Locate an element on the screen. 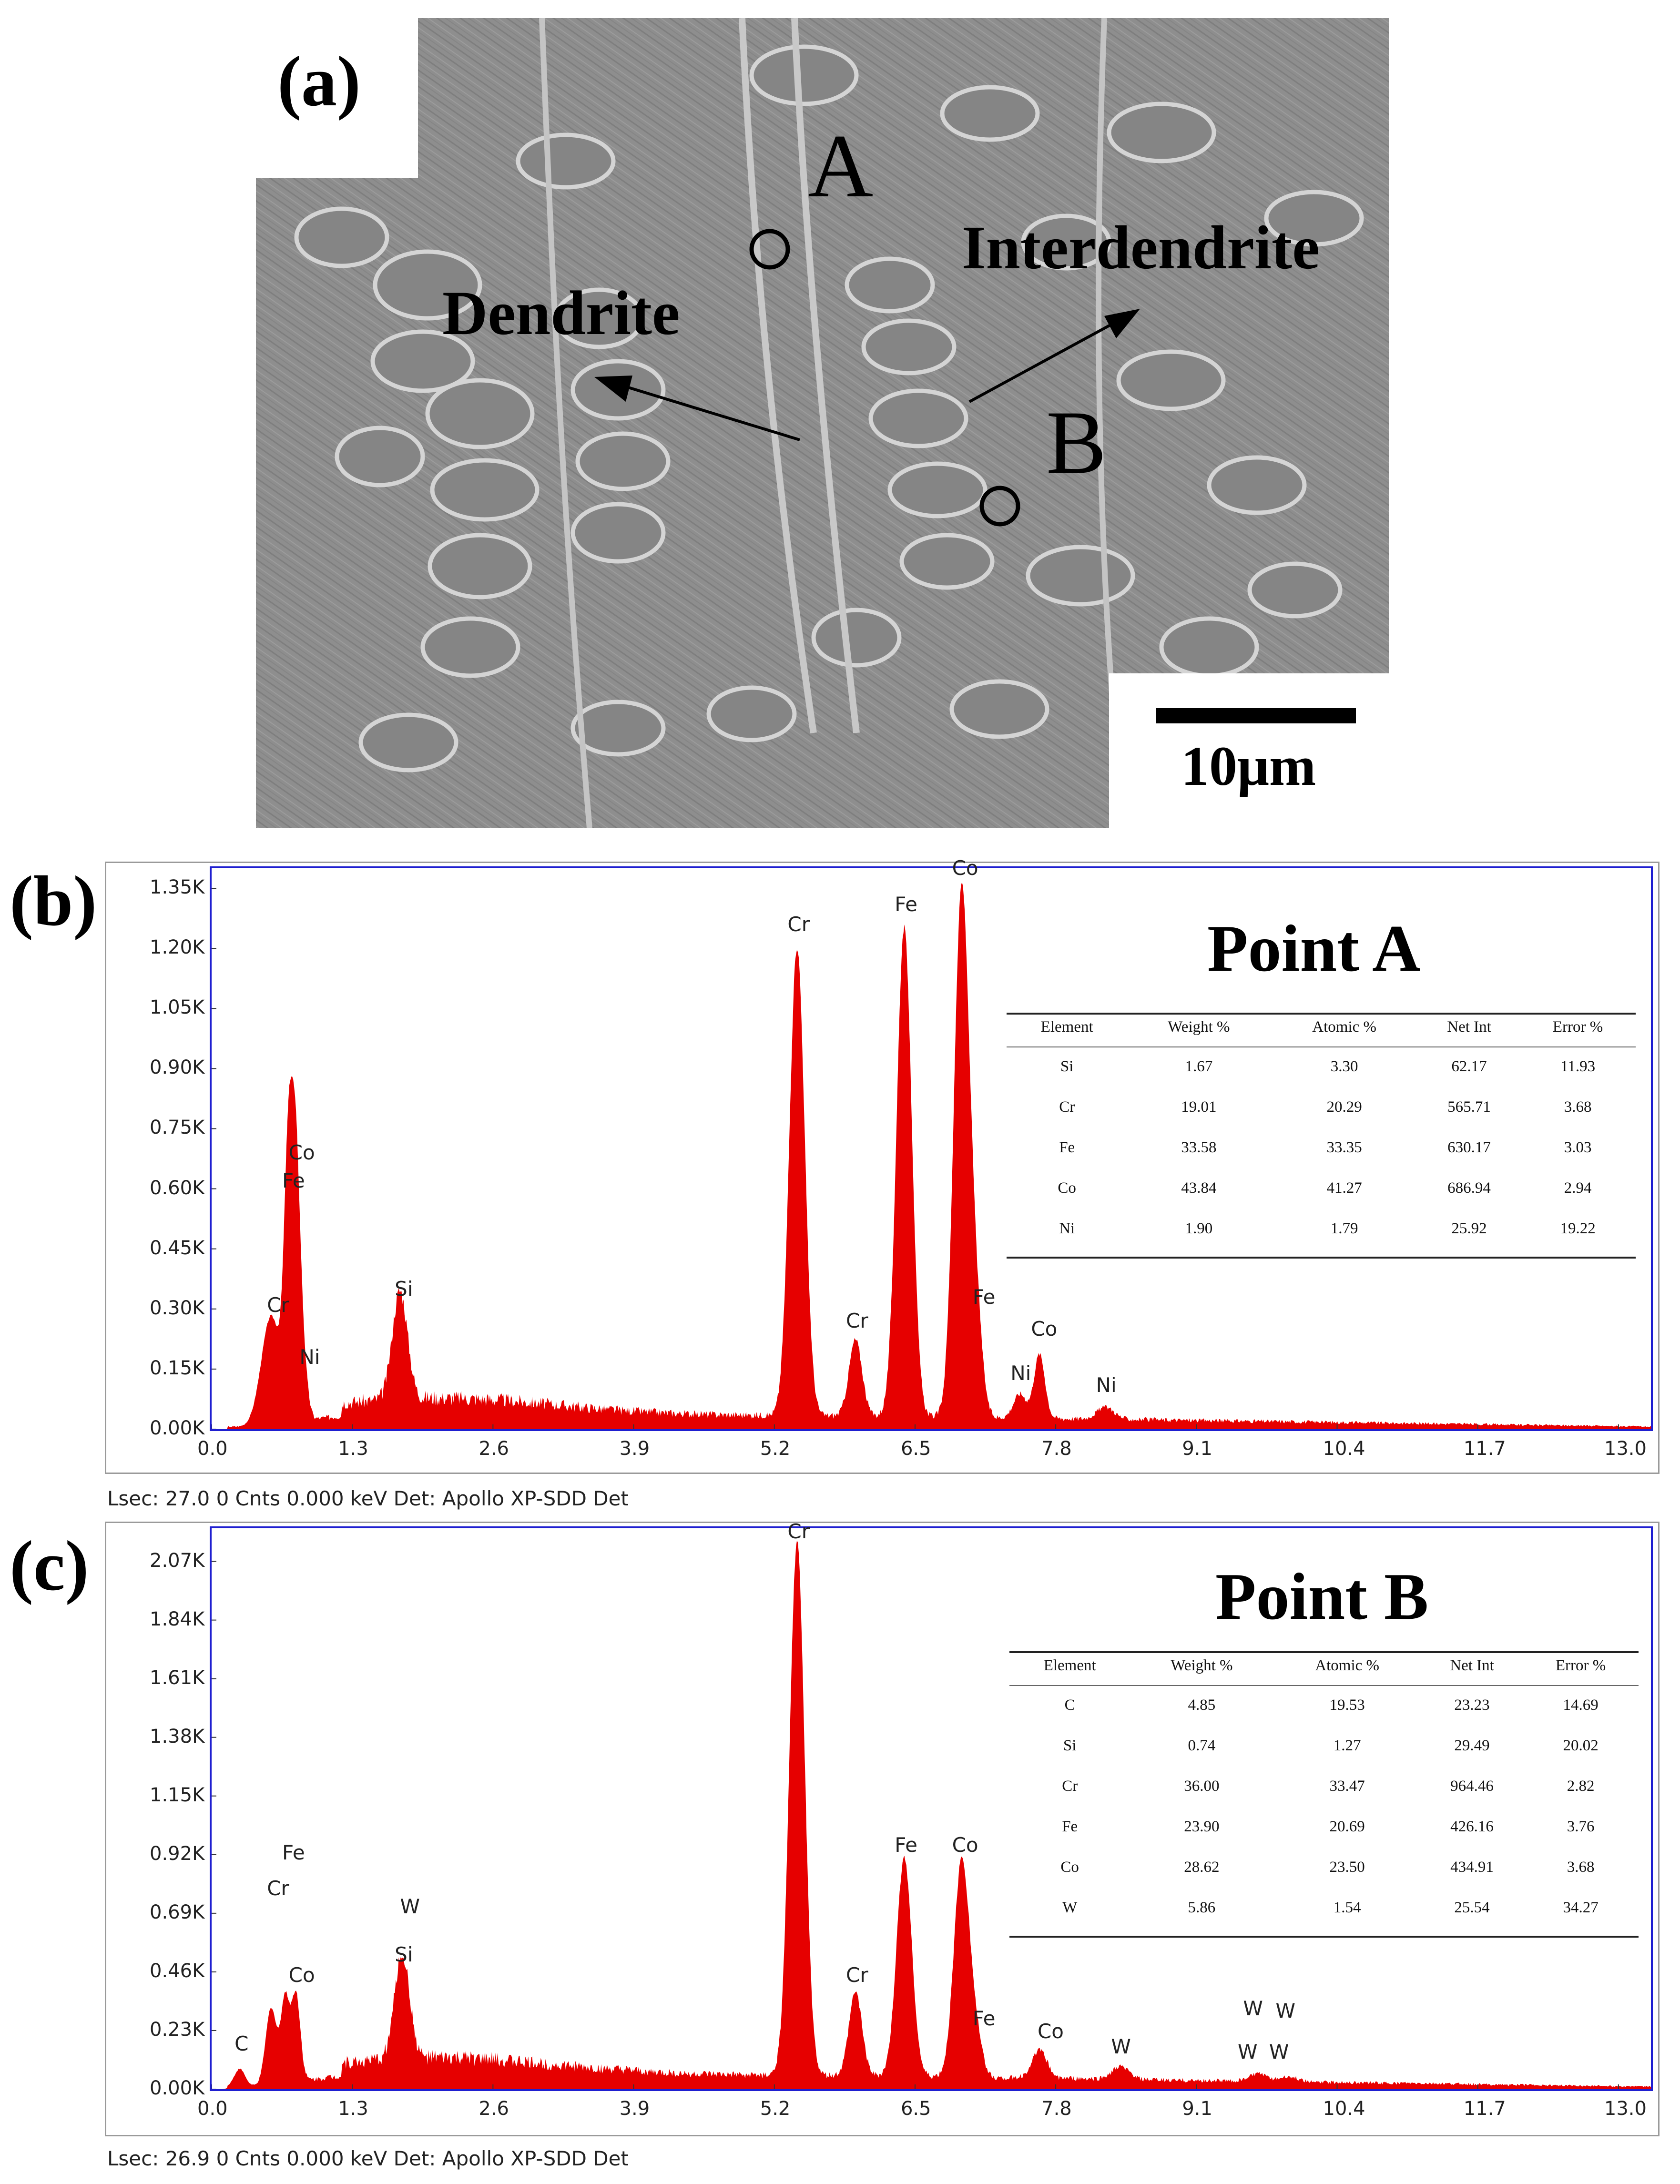 This screenshot has height=2184, width=1680. table-cell: 3.03 is located at coordinates (1578, 1147).